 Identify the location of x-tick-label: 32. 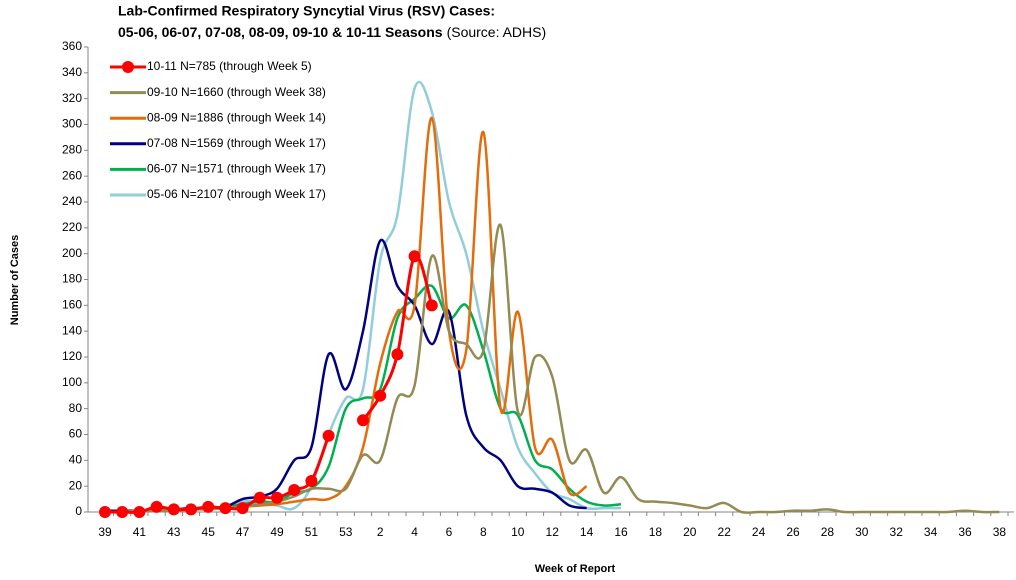
(897, 532).